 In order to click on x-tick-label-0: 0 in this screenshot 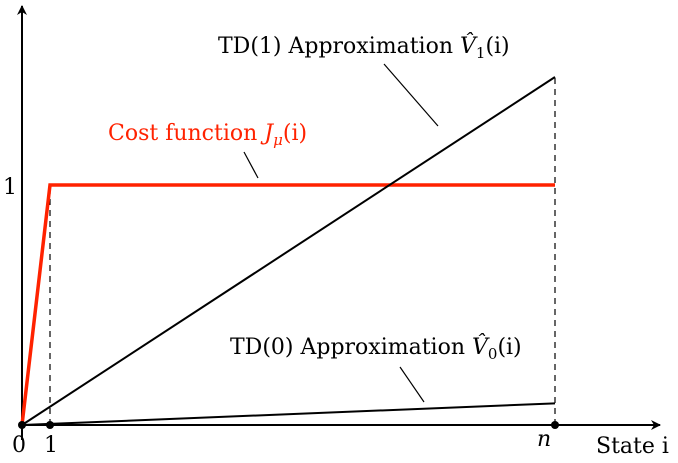, I will do `click(19, 445)`.